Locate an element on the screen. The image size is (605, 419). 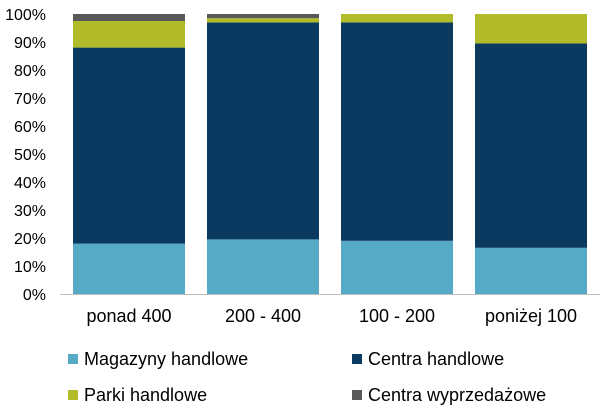
x-axis: ponad 400 200 - 400 100 - 200 poniżej 100 is located at coordinates (330, 310).